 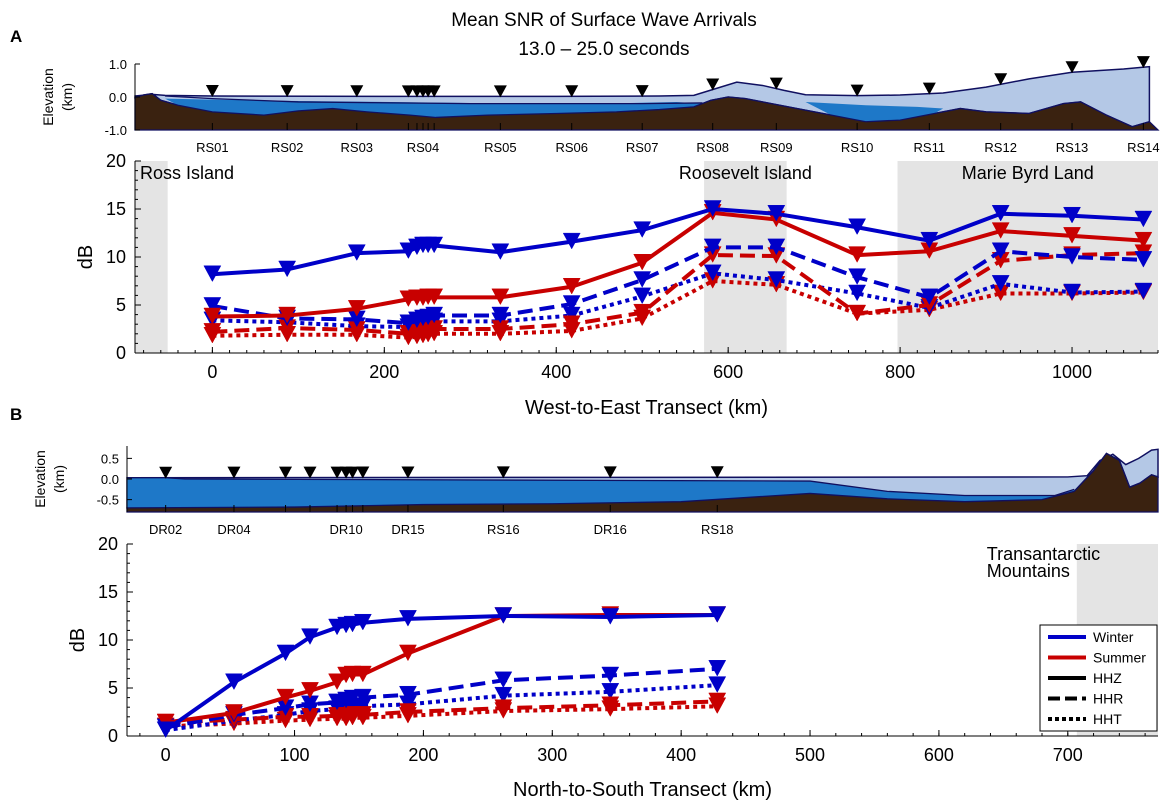 I want to click on region-label: Roosevelt Island, so click(x=745, y=173).